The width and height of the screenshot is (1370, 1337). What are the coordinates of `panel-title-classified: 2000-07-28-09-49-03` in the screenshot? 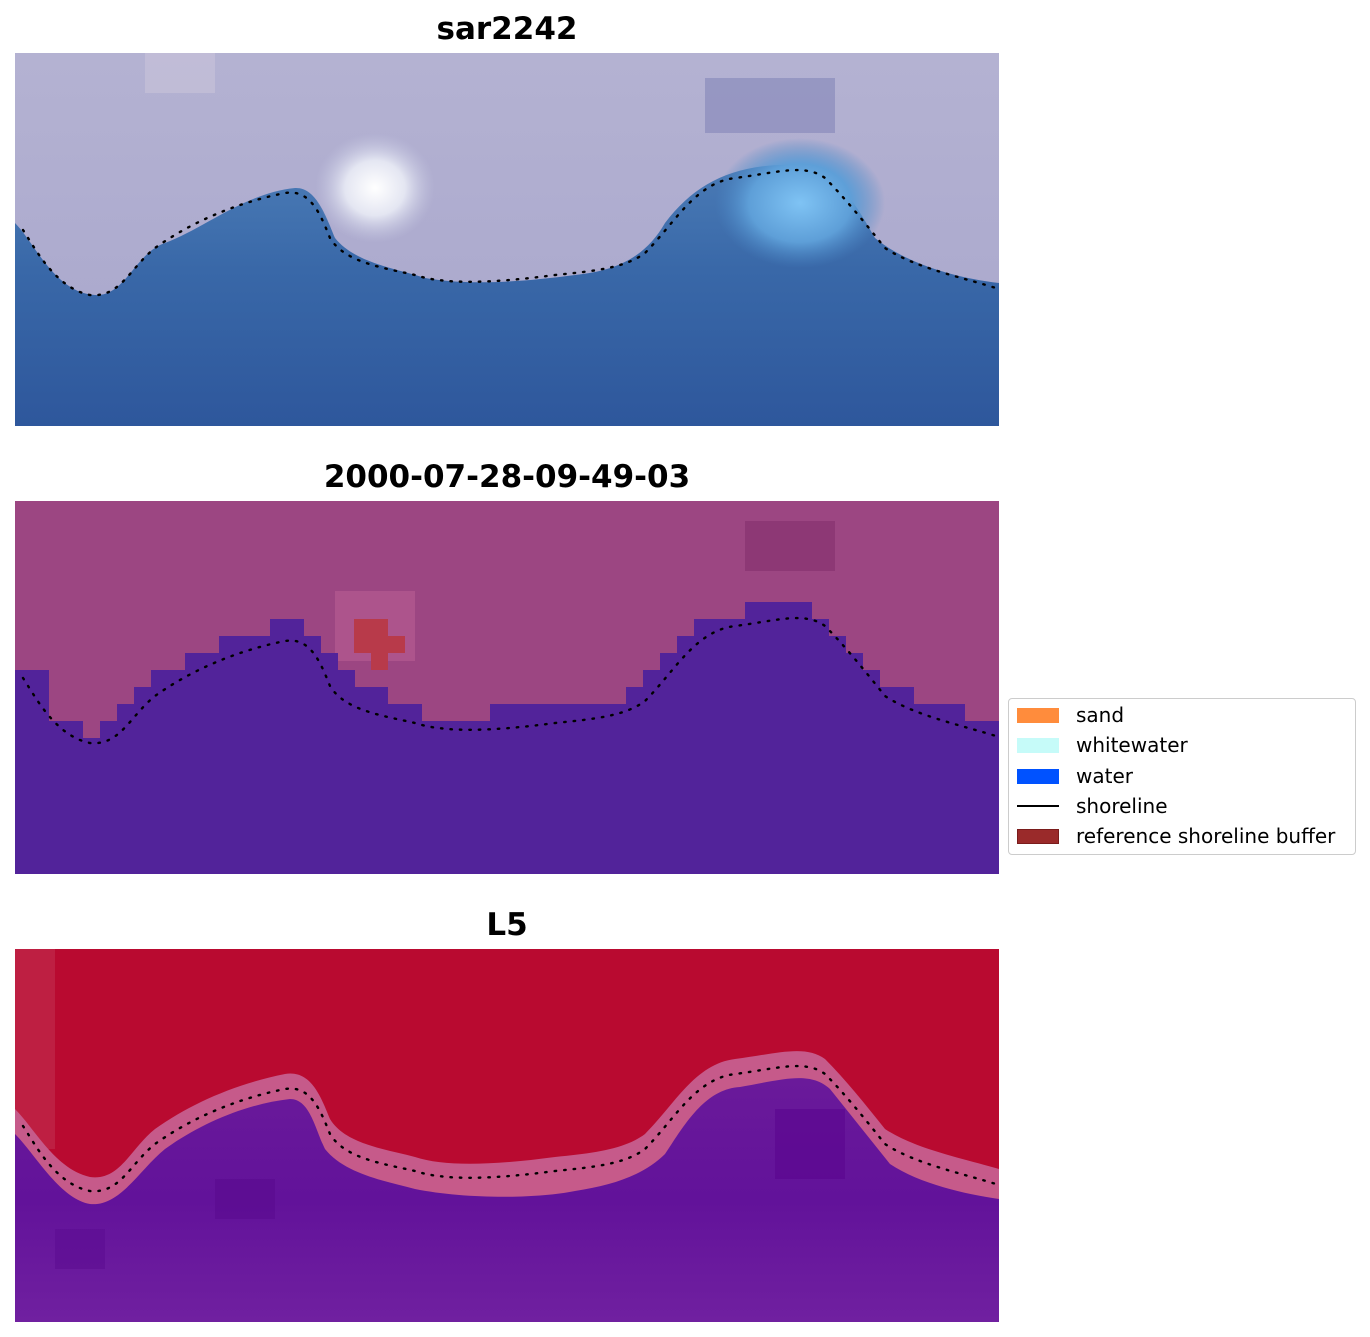 It's located at (507, 477).